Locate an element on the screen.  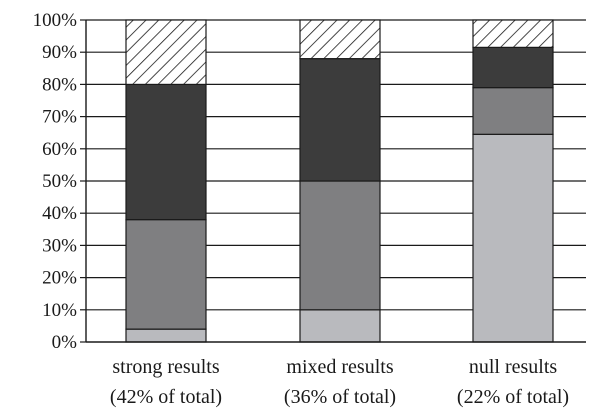
category-share-label: (36% of total) is located at coordinates (340, 397).